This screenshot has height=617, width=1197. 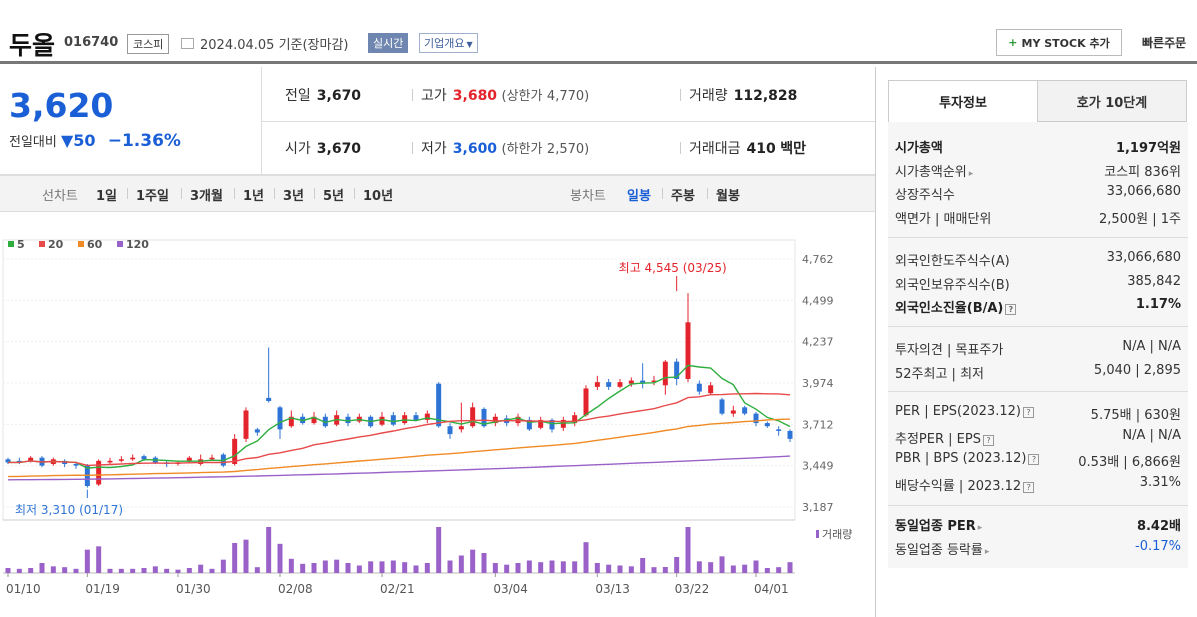 I want to click on prev-close: 전일 3,670, so click(x=323, y=95).